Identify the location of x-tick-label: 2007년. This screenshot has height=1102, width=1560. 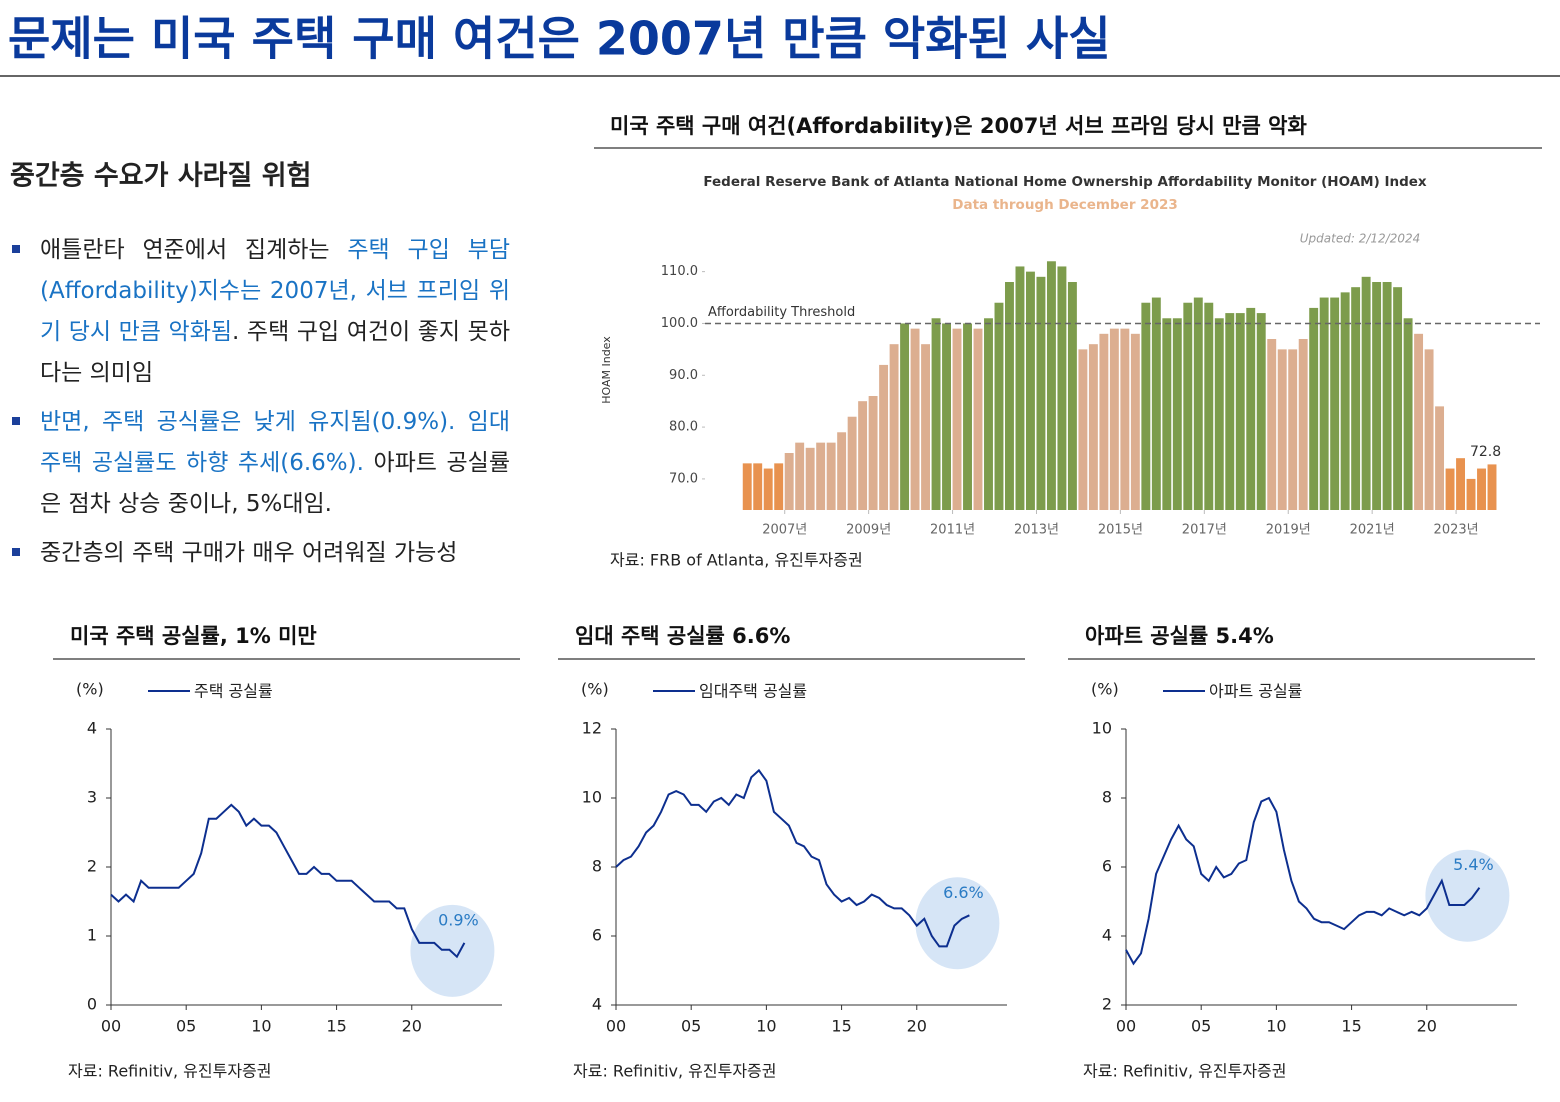
(784, 530).